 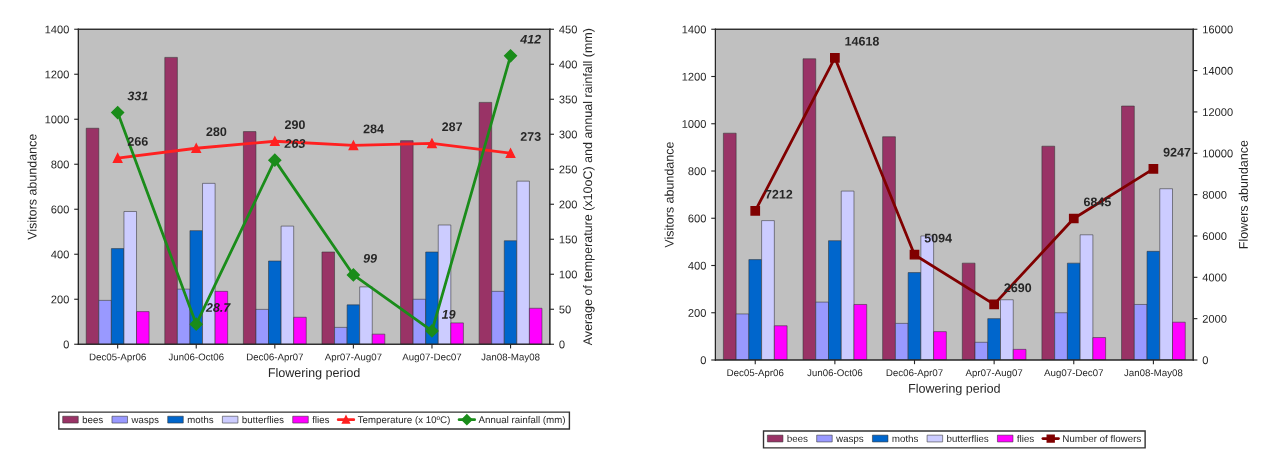 I want to click on data-label: 19, so click(x=448, y=314).